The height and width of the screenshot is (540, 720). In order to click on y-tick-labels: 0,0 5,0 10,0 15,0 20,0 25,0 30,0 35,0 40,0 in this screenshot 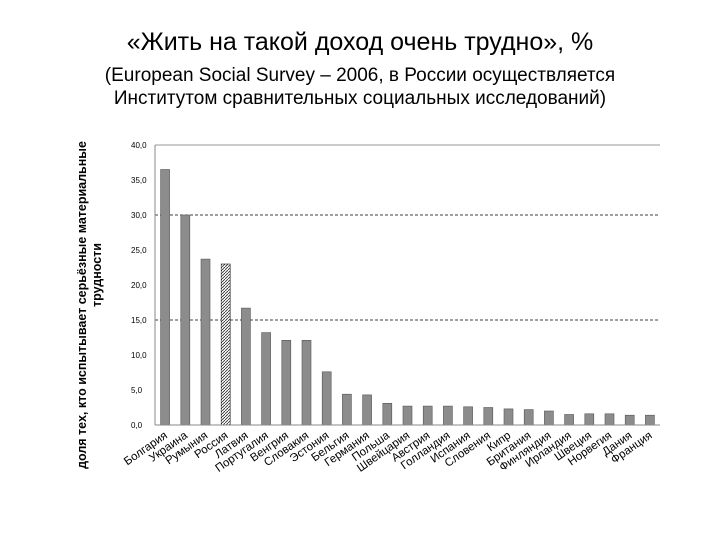, I will do `click(139, 285)`.